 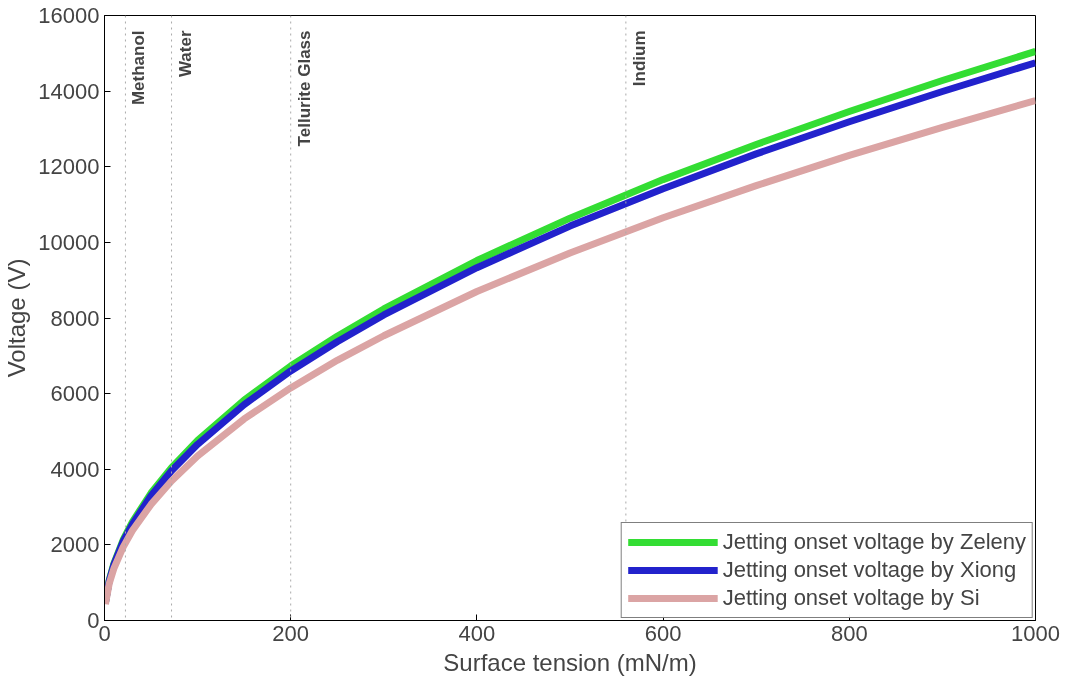 I want to click on ref-line-label: Water, so click(x=185, y=54).